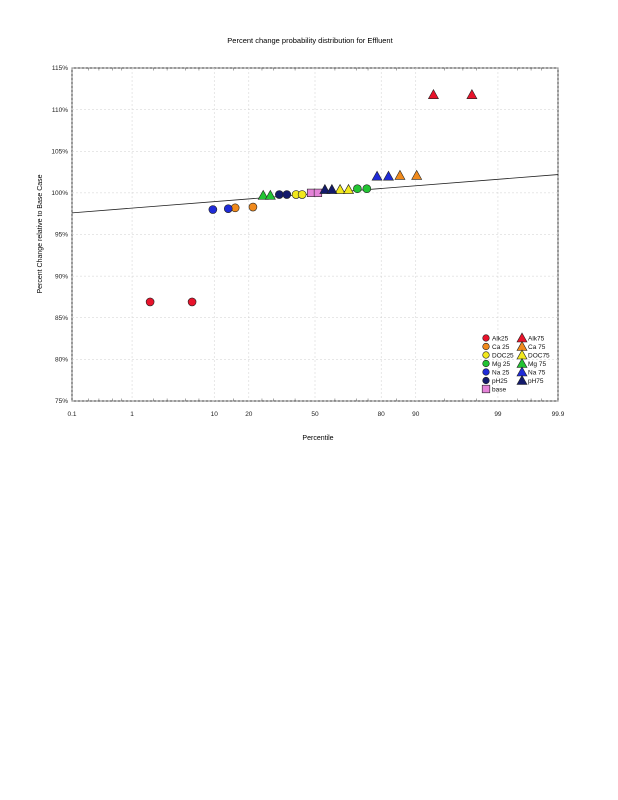 The height and width of the screenshot is (800, 618). Describe the element at coordinates (253, 207) in the screenshot. I see `point-ca25` at that location.